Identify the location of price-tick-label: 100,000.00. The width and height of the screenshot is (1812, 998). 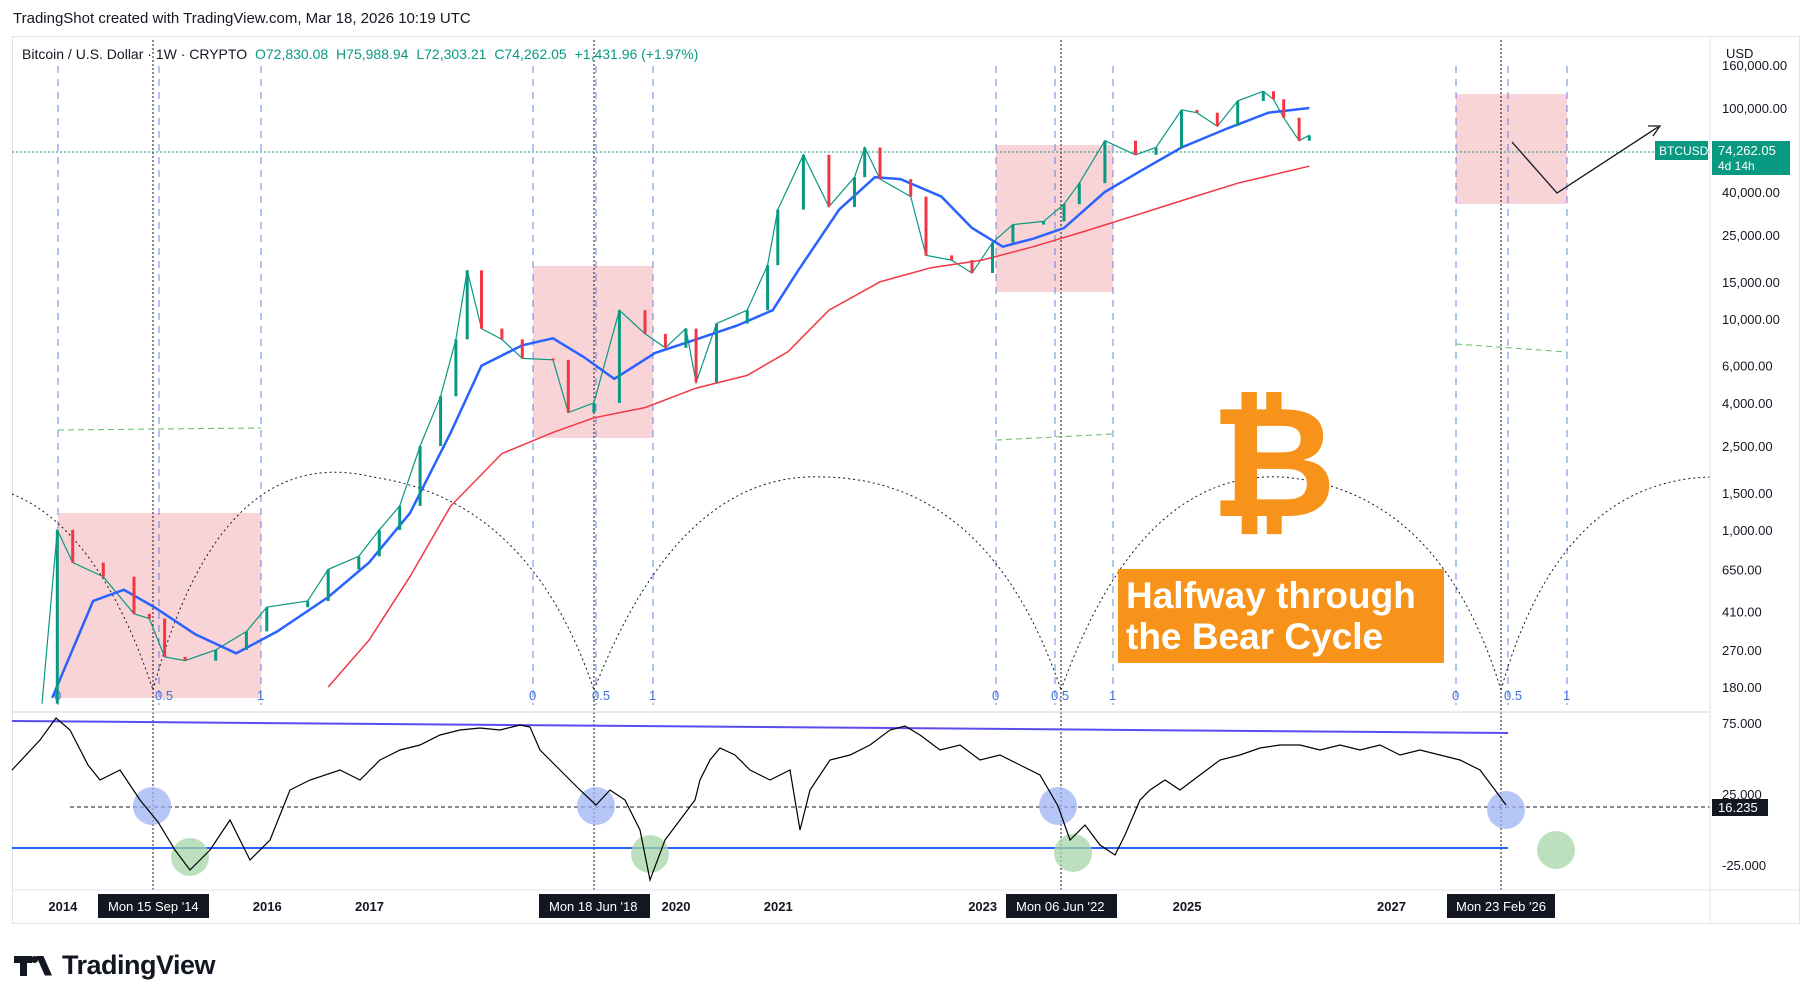
(1754, 108).